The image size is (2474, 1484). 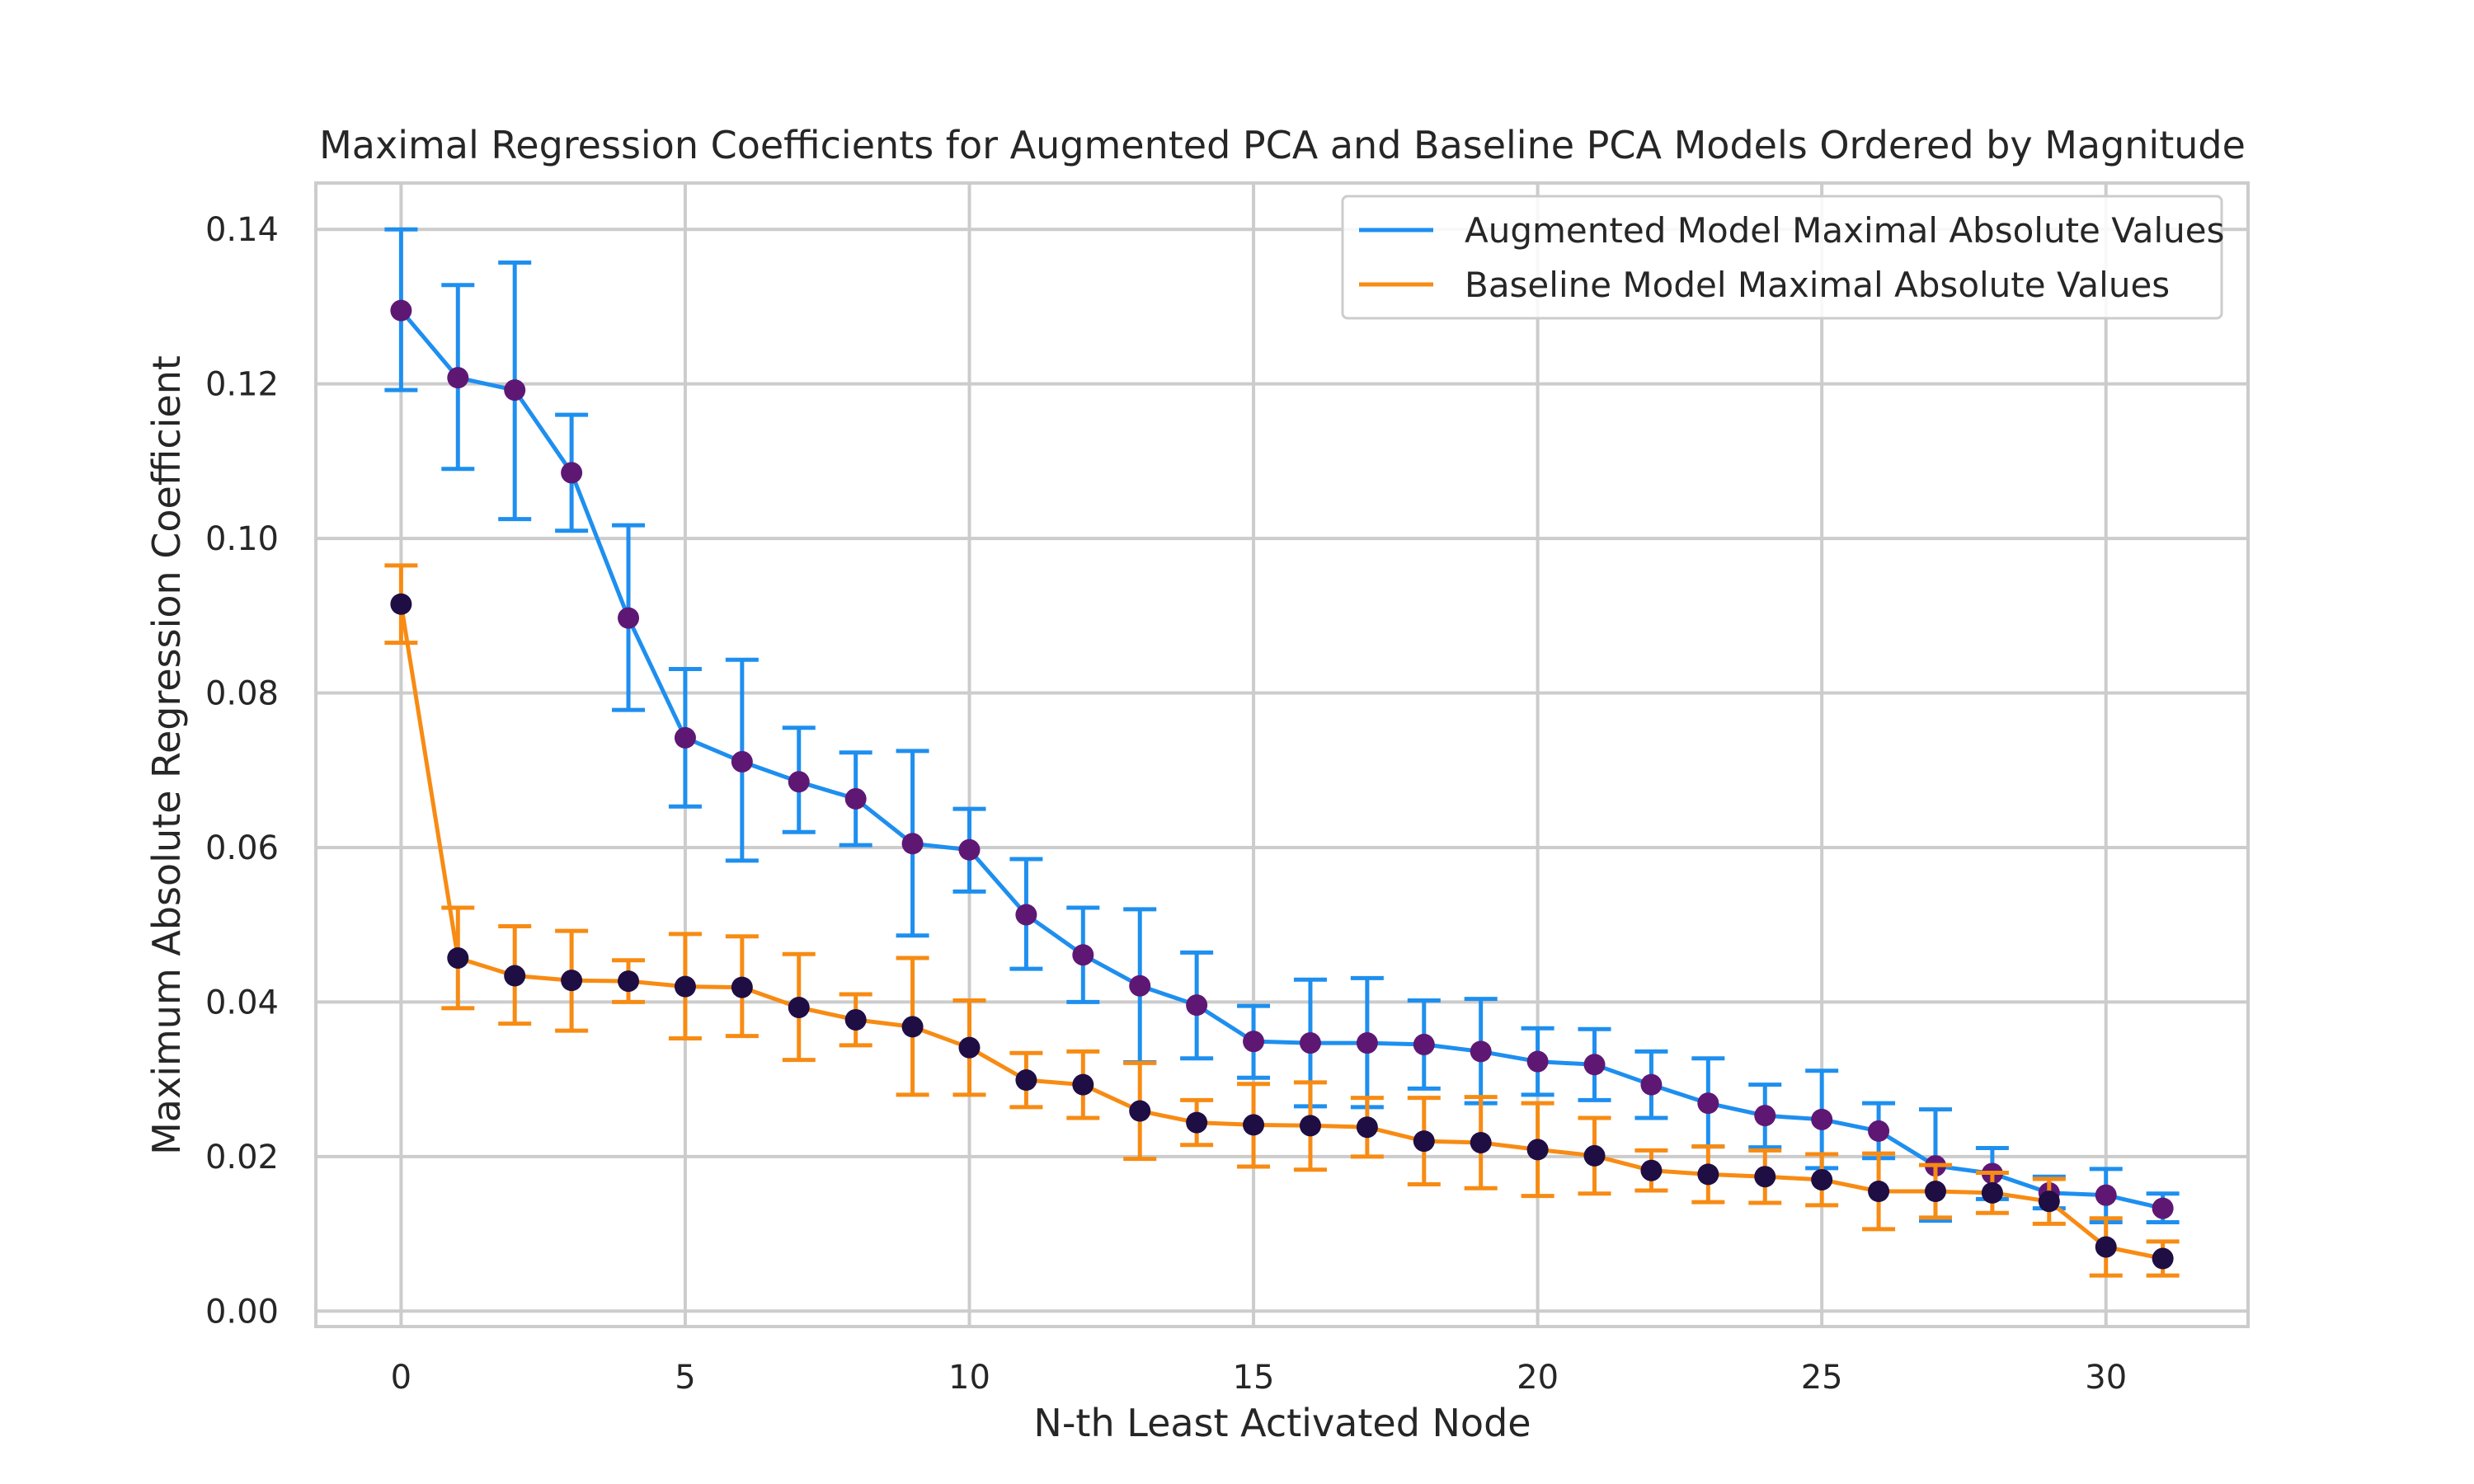 What do you see at coordinates (242, 230) in the screenshot?
I see `y-tick-label: 0.14` at bounding box center [242, 230].